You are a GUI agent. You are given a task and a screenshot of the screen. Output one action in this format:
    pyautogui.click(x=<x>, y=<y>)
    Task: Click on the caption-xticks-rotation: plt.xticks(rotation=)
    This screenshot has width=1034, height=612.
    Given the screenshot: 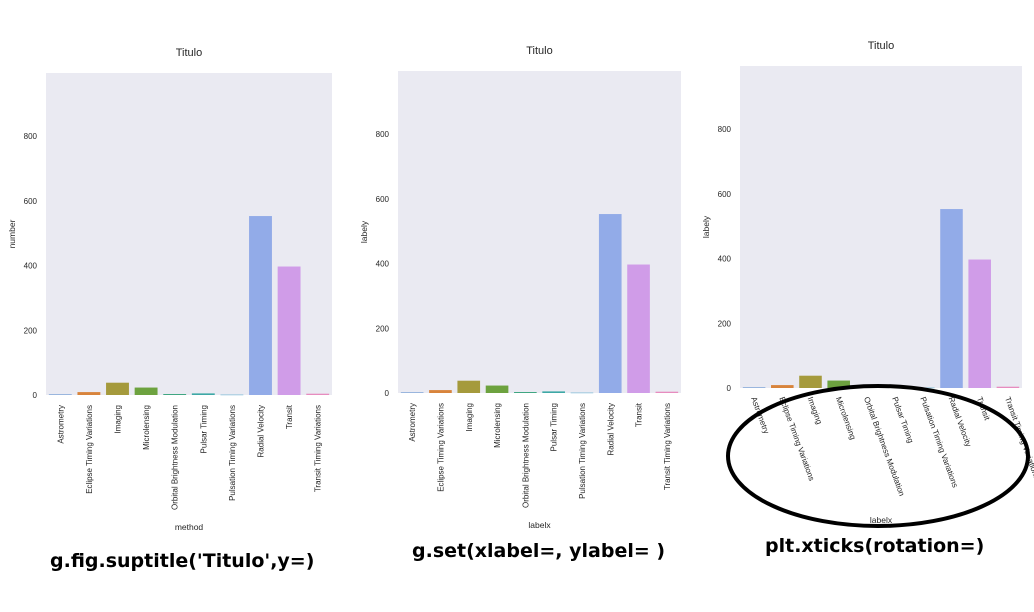 What is the action you would take?
    pyautogui.click(x=875, y=546)
    